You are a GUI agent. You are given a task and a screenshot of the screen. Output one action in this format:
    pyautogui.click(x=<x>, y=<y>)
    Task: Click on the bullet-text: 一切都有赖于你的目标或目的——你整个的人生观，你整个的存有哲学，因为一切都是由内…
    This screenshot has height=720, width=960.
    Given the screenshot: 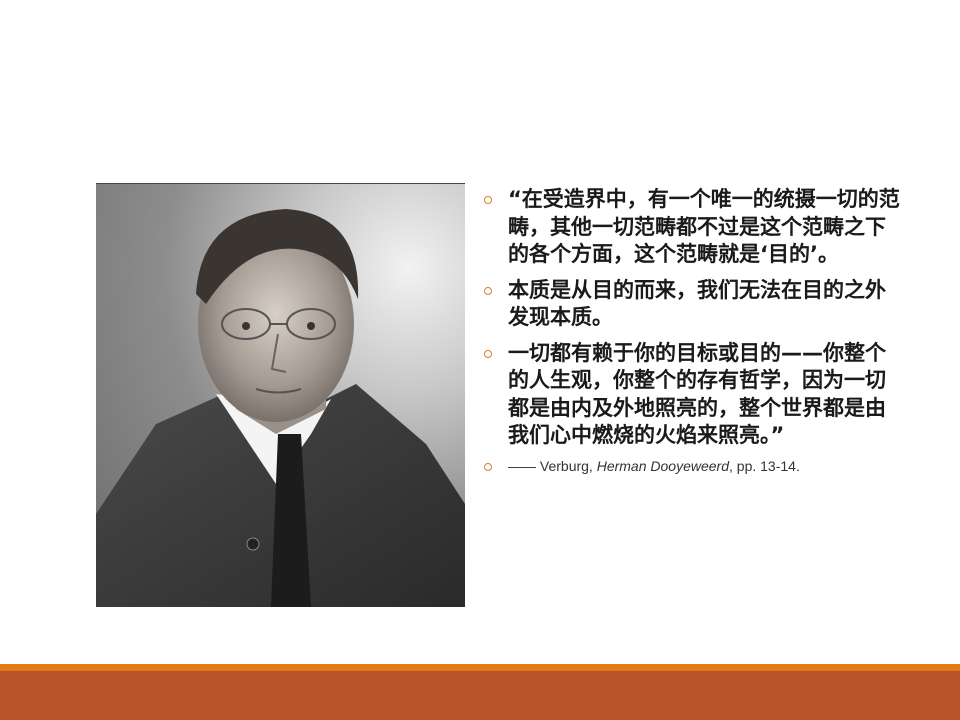 What is the action you would take?
    pyautogui.click(x=697, y=394)
    